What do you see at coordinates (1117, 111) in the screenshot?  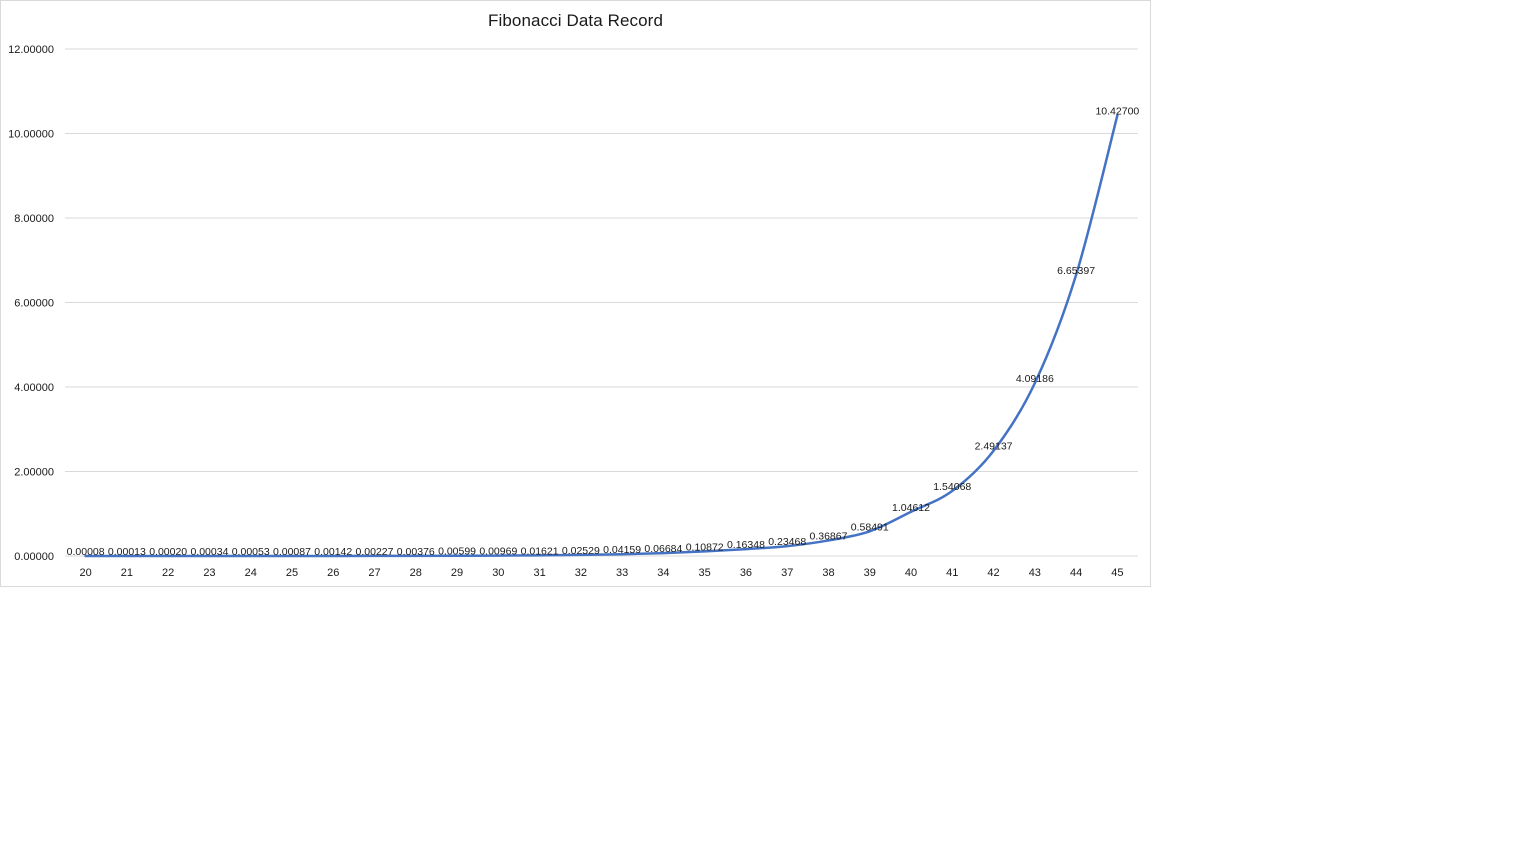 I see `data-label: 10.42700` at bounding box center [1117, 111].